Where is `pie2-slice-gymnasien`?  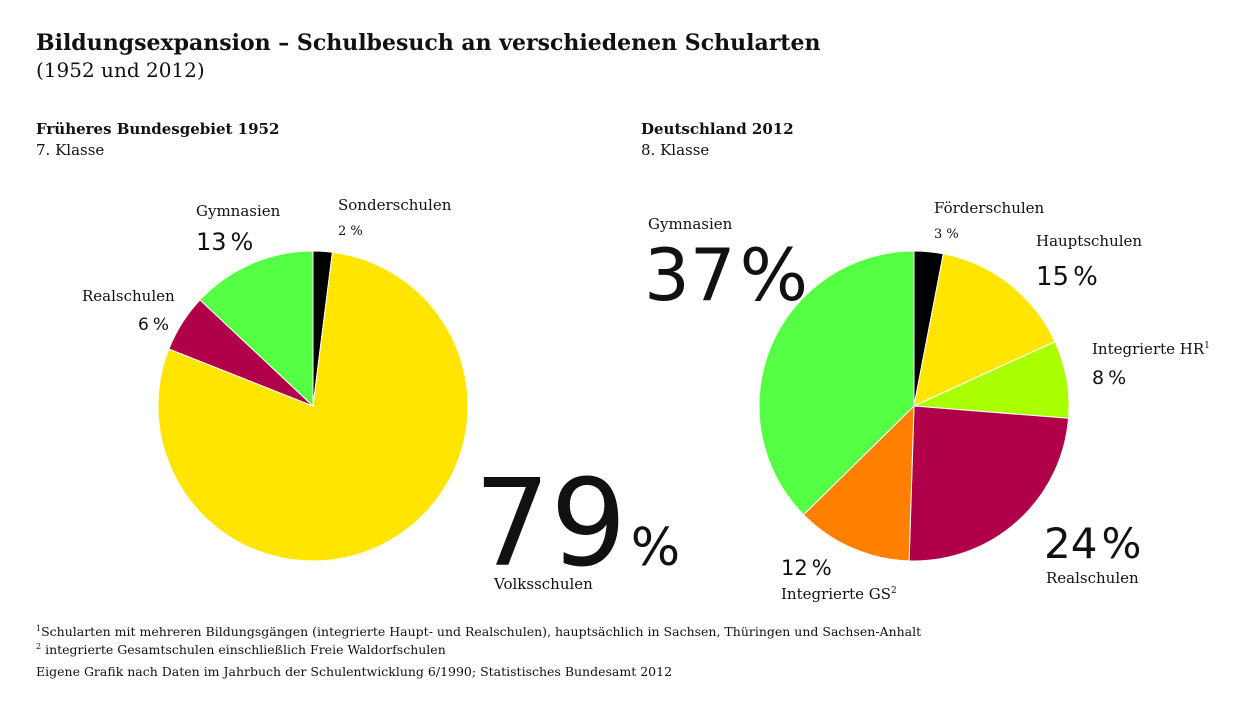 pie2-slice-gymnasien is located at coordinates (836, 383).